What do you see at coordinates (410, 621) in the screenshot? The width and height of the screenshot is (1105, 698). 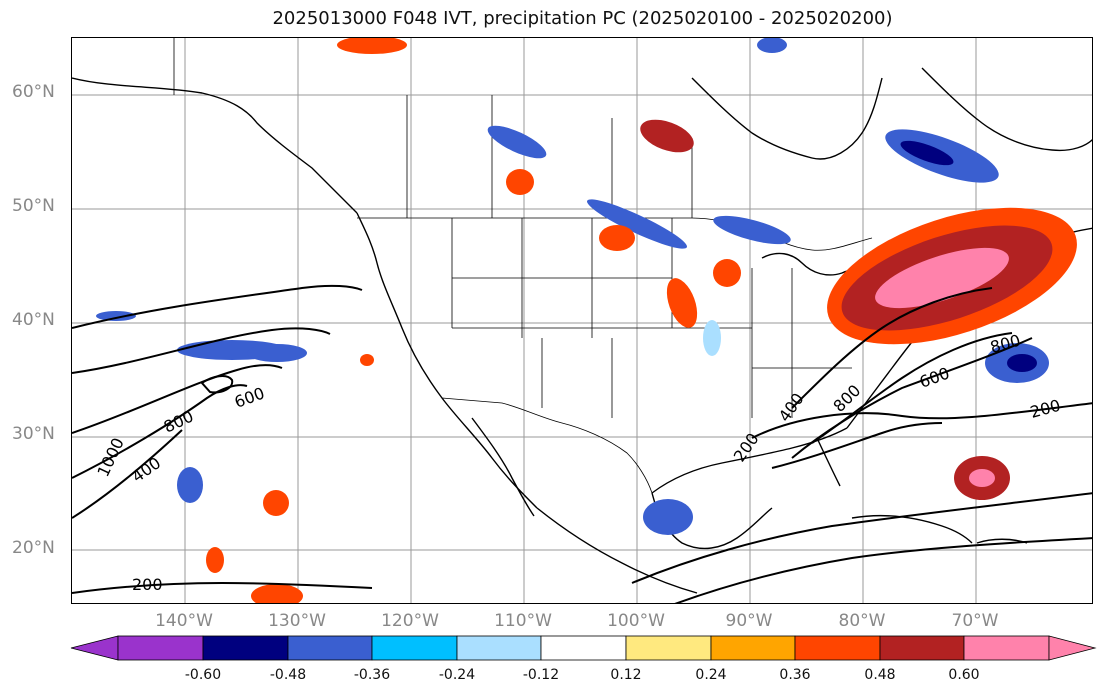 I see `lon-label-120w: 120°W` at bounding box center [410, 621].